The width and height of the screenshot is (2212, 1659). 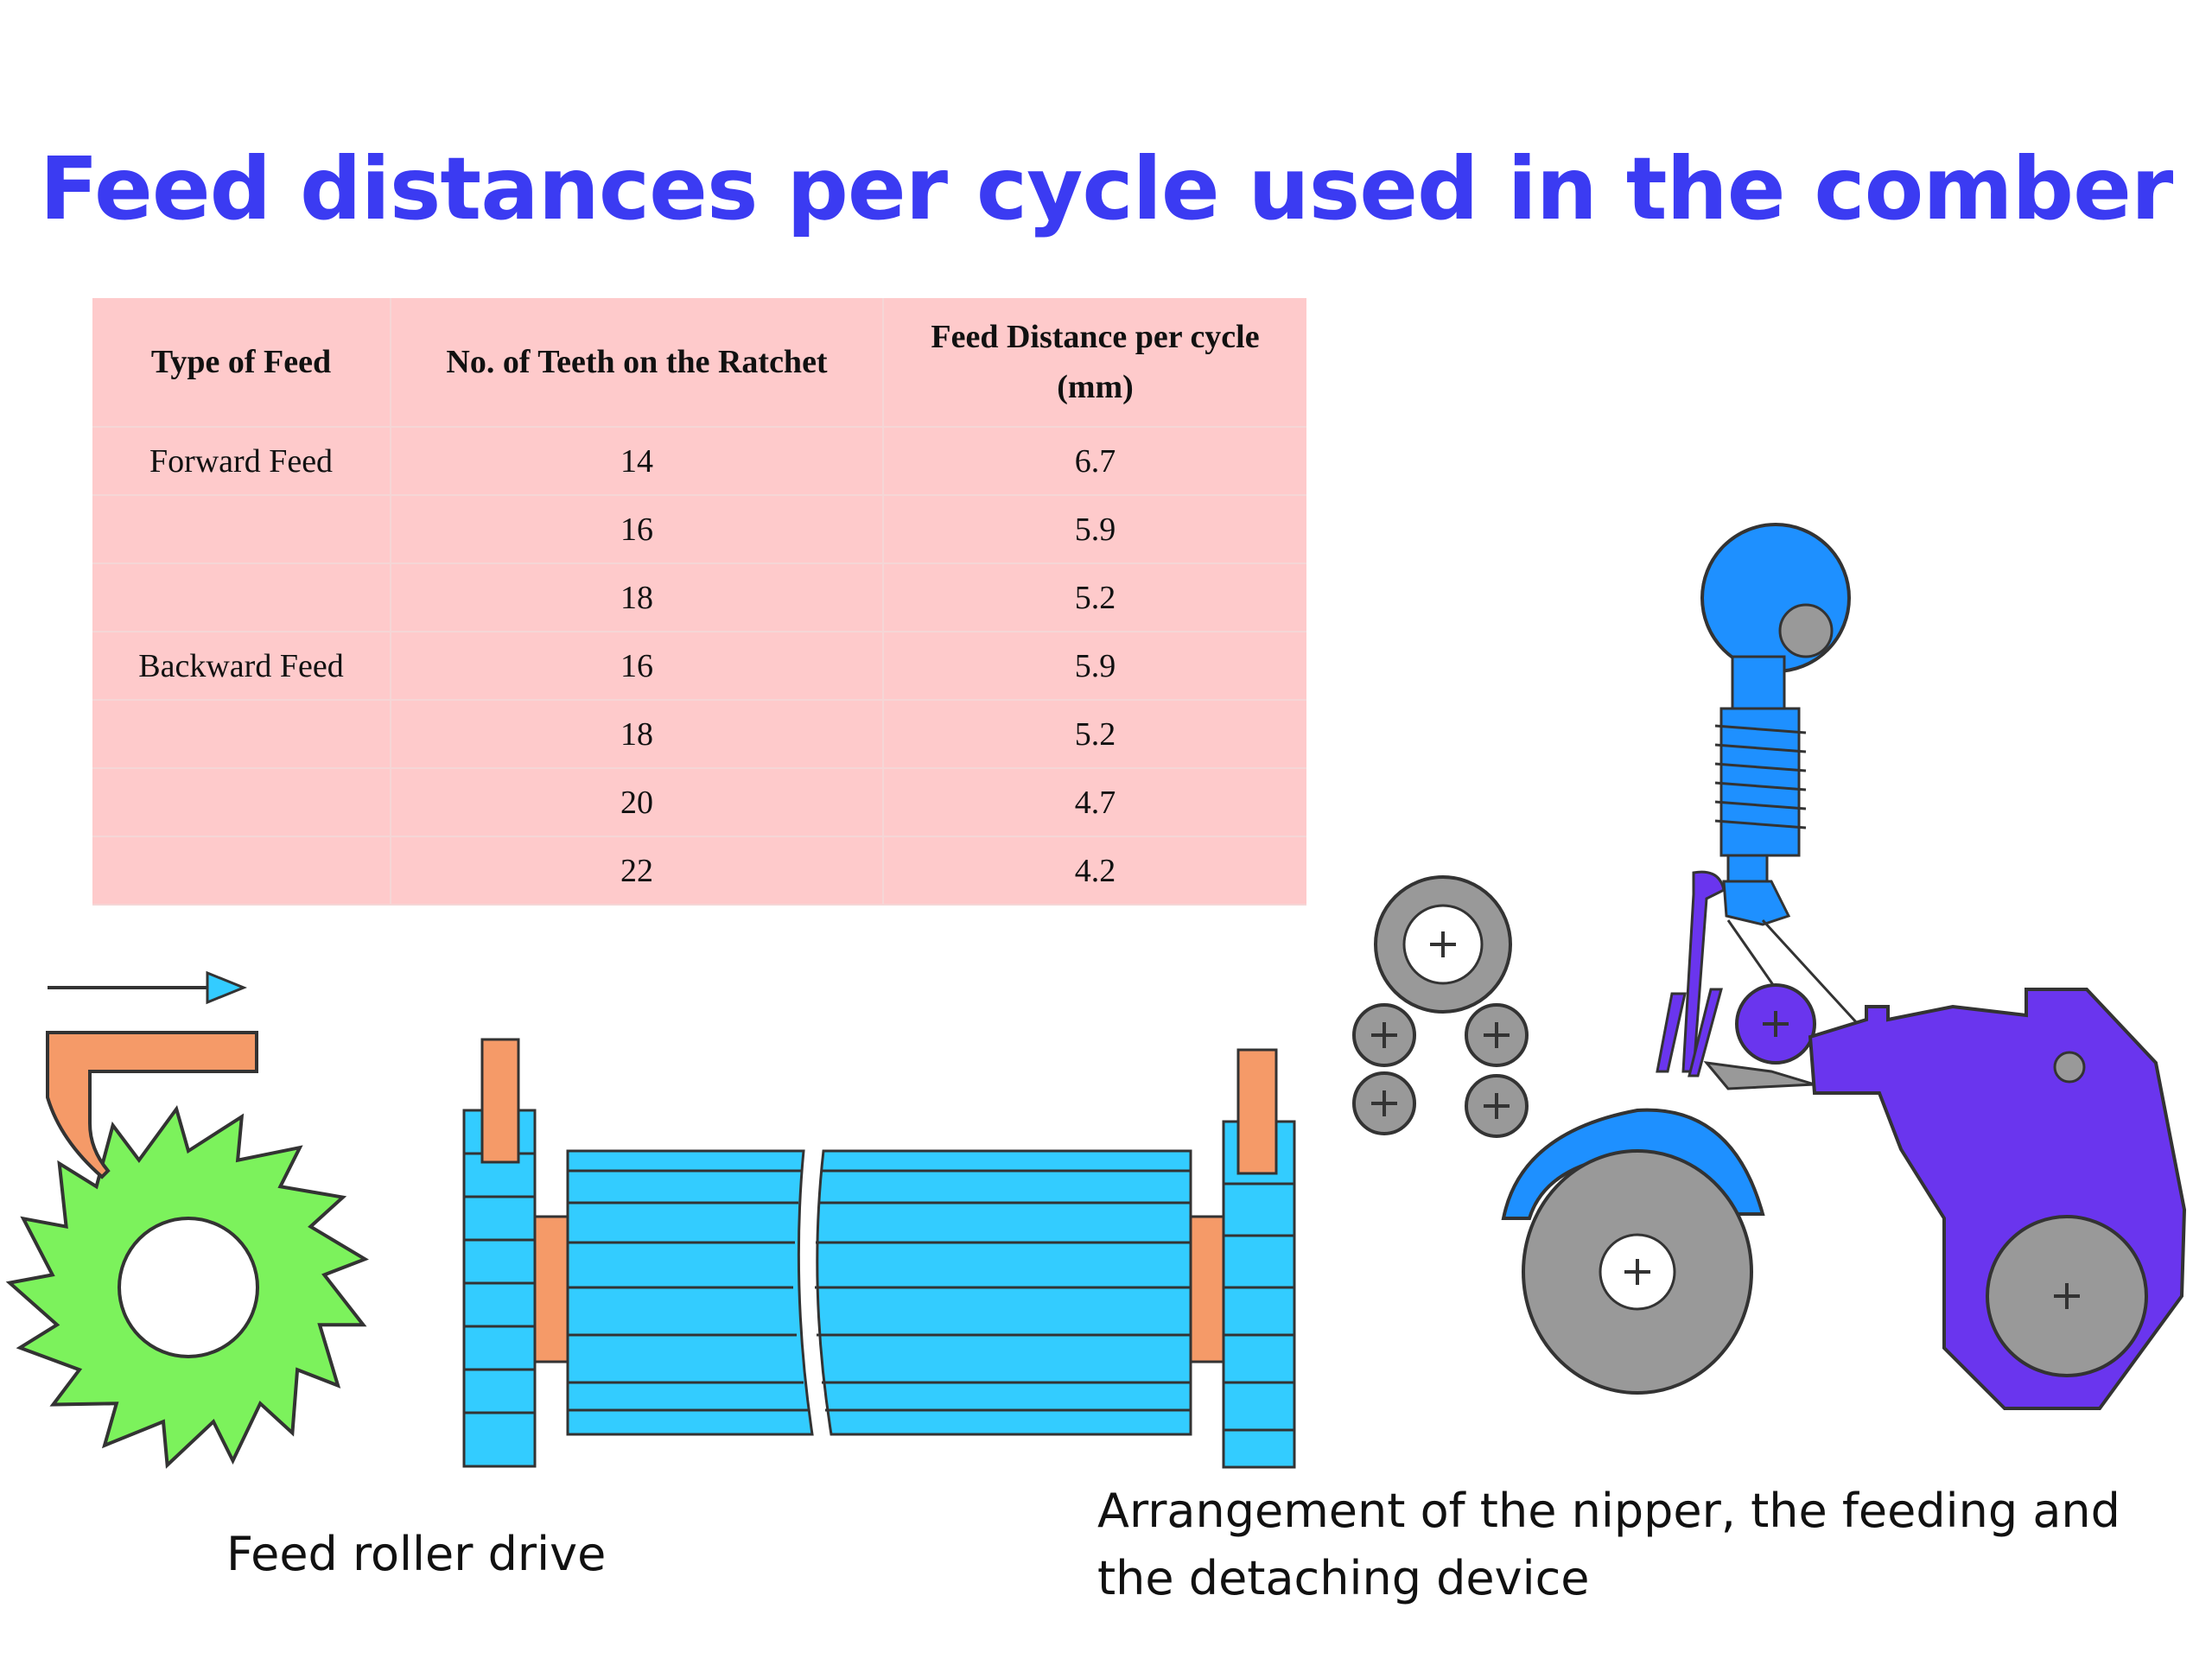 I want to click on nipper-plate-icon, so click(x=1736, y=980).